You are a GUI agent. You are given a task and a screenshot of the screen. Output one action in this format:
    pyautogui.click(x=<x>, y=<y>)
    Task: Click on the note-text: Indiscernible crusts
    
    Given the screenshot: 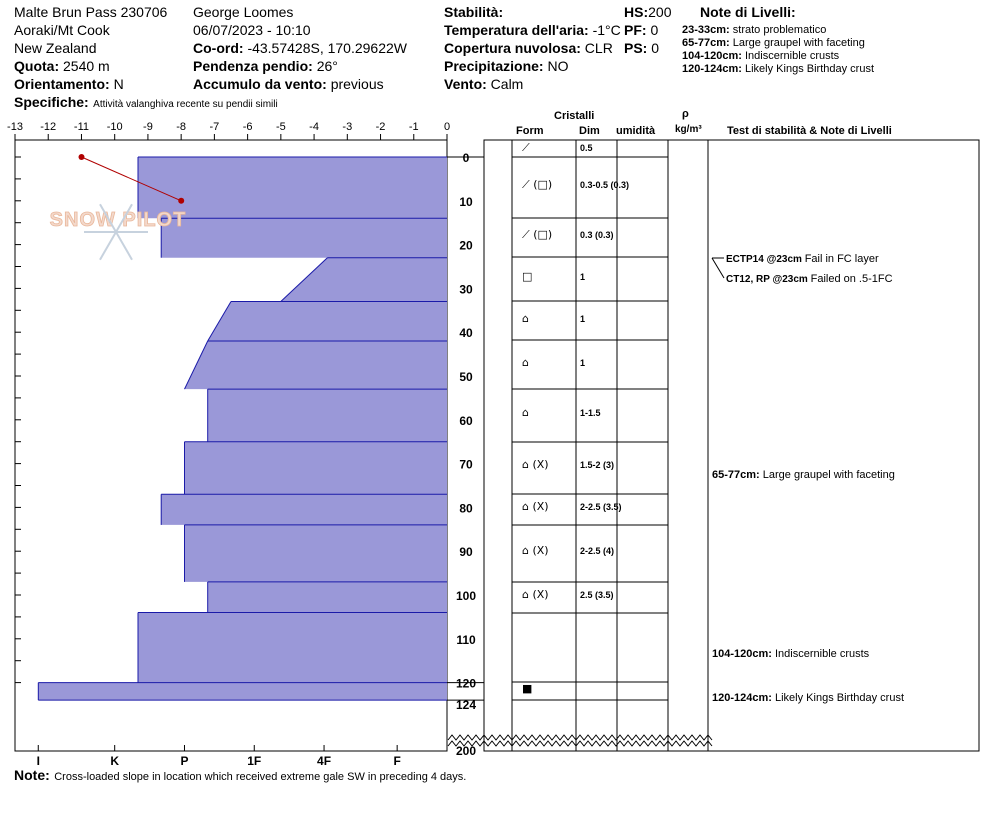 What is the action you would take?
    pyautogui.click(x=792, y=56)
    